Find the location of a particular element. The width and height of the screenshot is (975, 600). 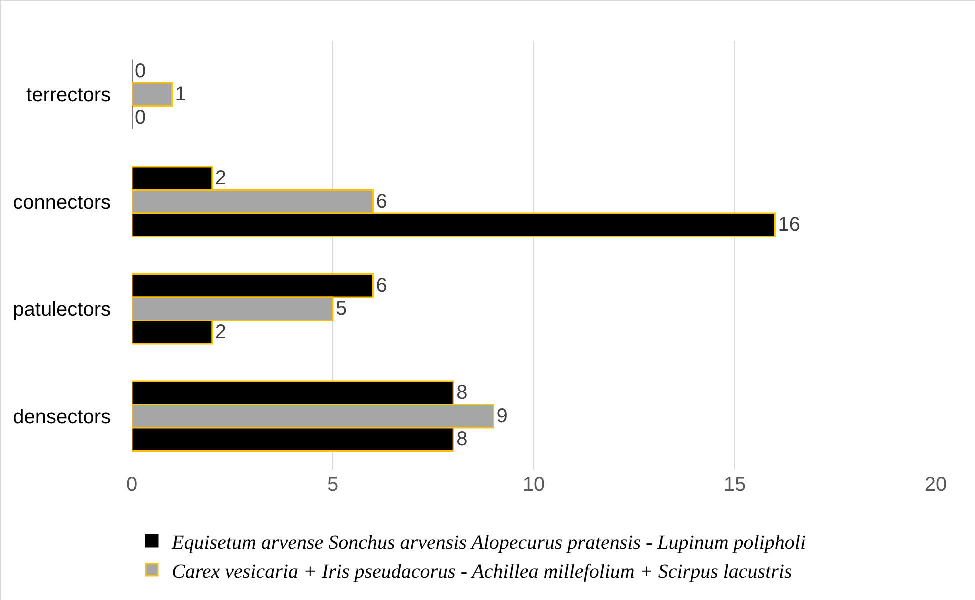

y-tick-label: densectors is located at coordinates (62, 417).